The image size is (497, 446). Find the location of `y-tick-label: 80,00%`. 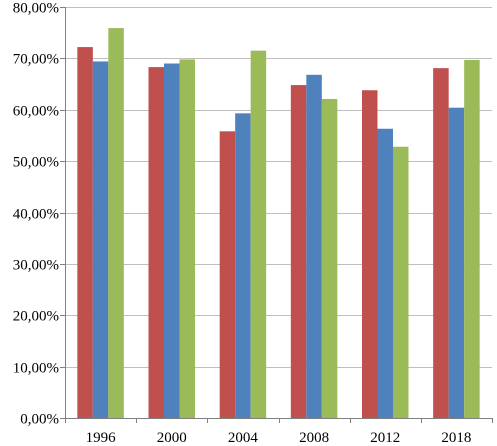

y-tick-label: 80,00% is located at coordinates (36, 9).